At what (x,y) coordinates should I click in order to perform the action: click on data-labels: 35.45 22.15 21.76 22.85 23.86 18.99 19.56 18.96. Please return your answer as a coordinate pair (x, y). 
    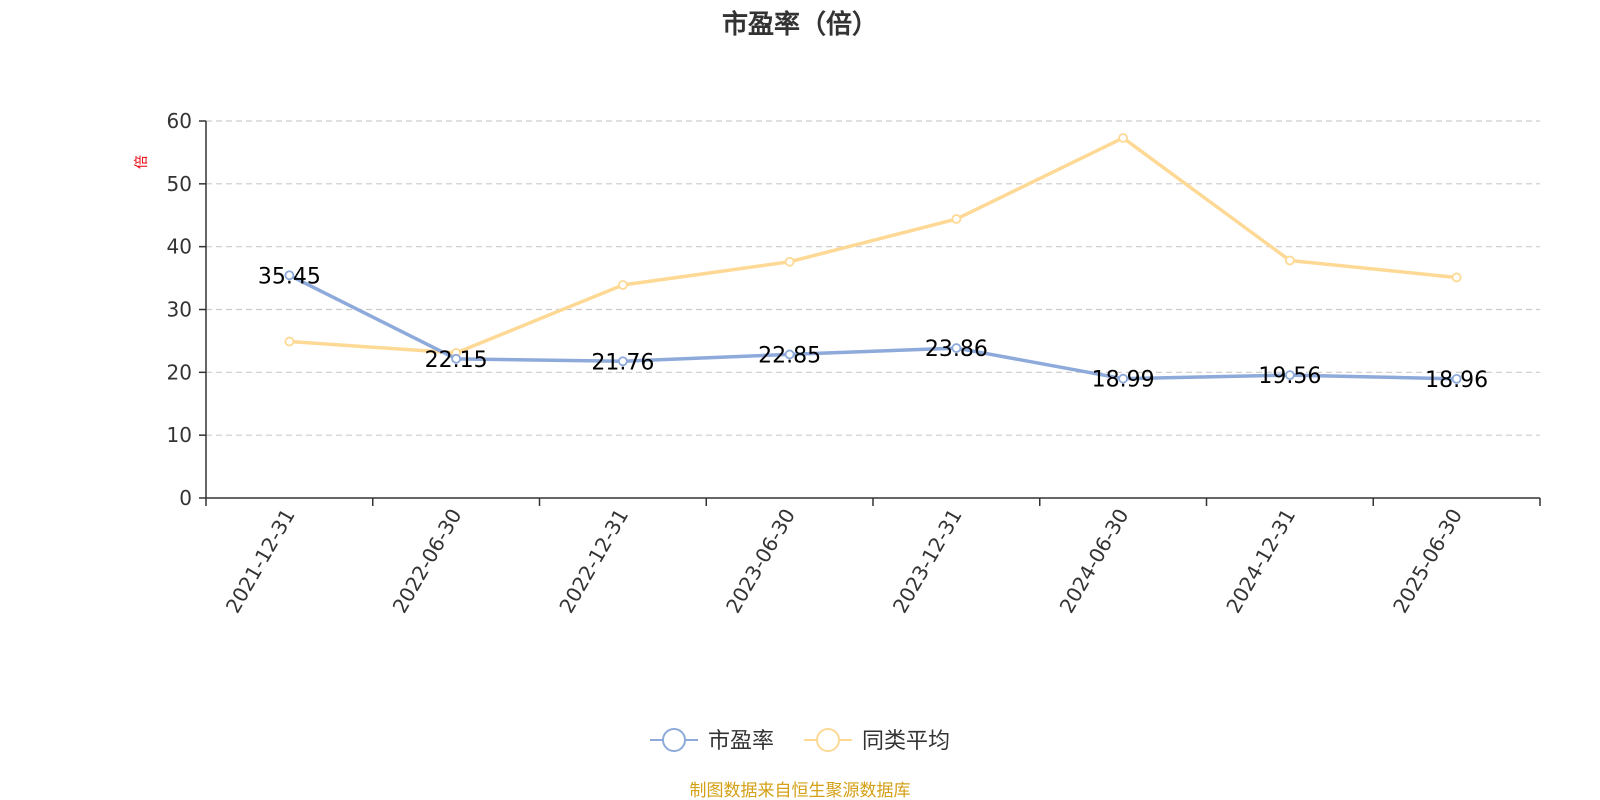
    Looking at the image, I should click on (873, 328).